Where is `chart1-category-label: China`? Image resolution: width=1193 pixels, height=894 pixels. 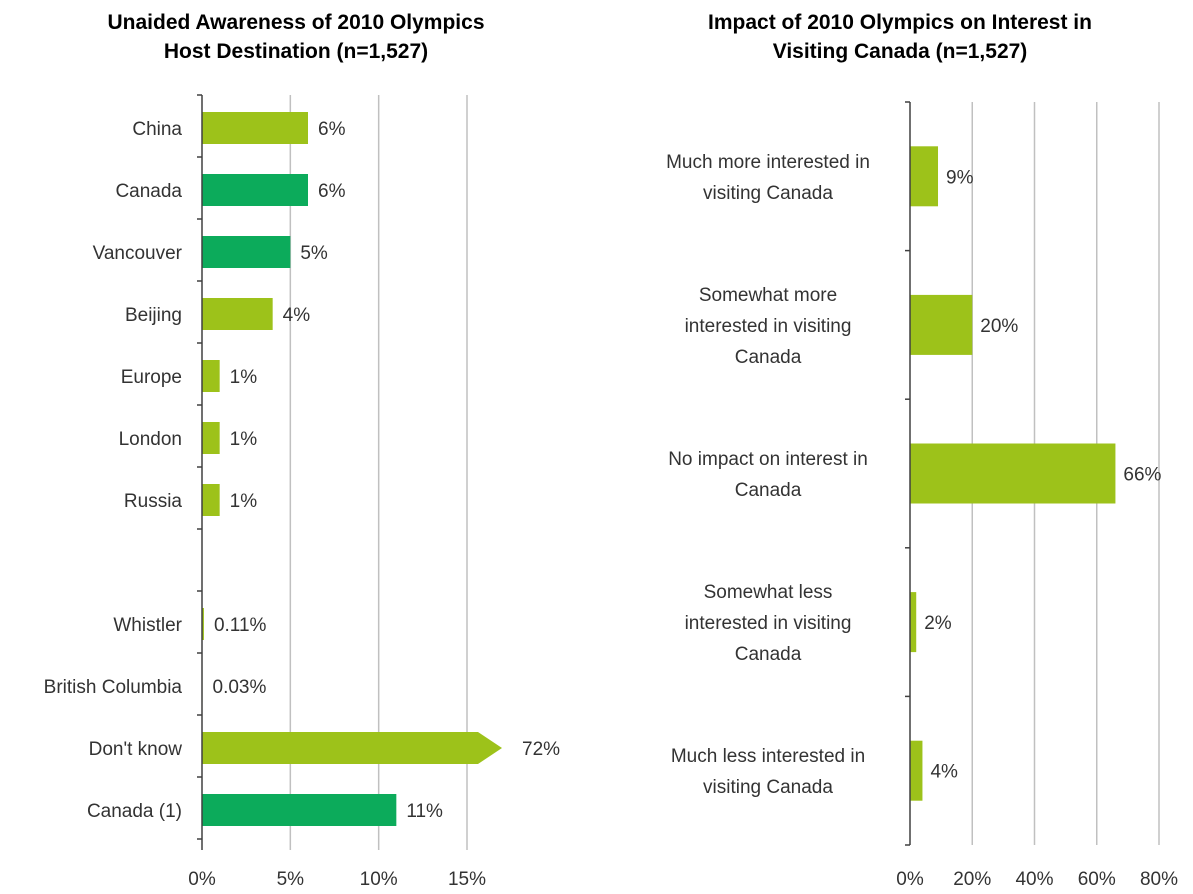 chart1-category-label: China is located at coordinates (157, 129).